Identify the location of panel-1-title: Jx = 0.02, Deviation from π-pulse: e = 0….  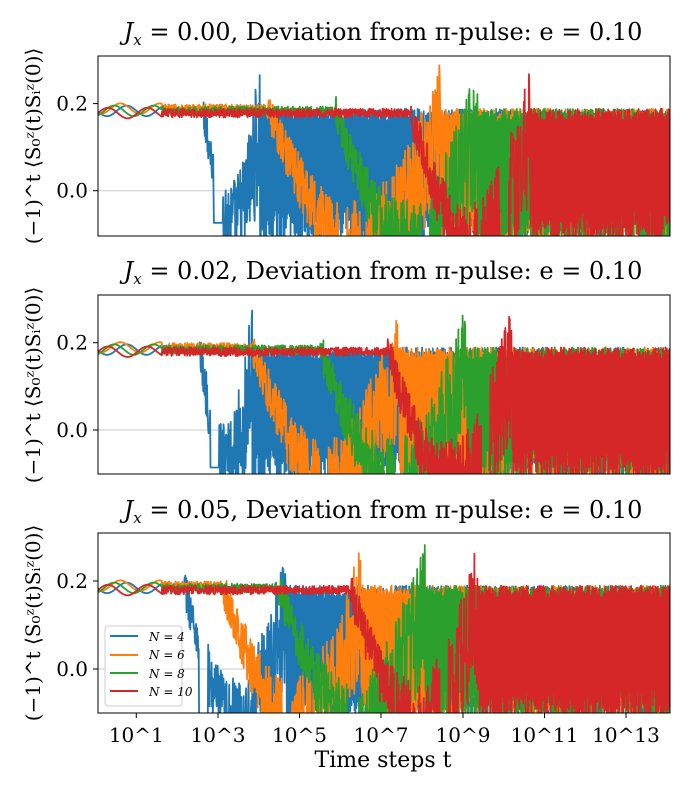
(381, 272).